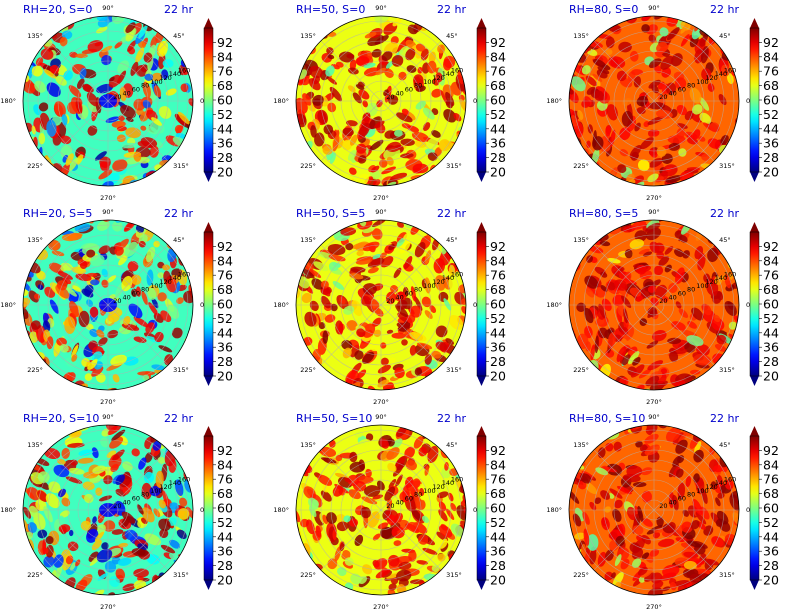 The width and height of the screenshot is (785, 612). What do you see at coordinates (330, 9) in the screenshot?
I see `panel-title-left: RH=50, S=0` at bounding box center [330, 9].